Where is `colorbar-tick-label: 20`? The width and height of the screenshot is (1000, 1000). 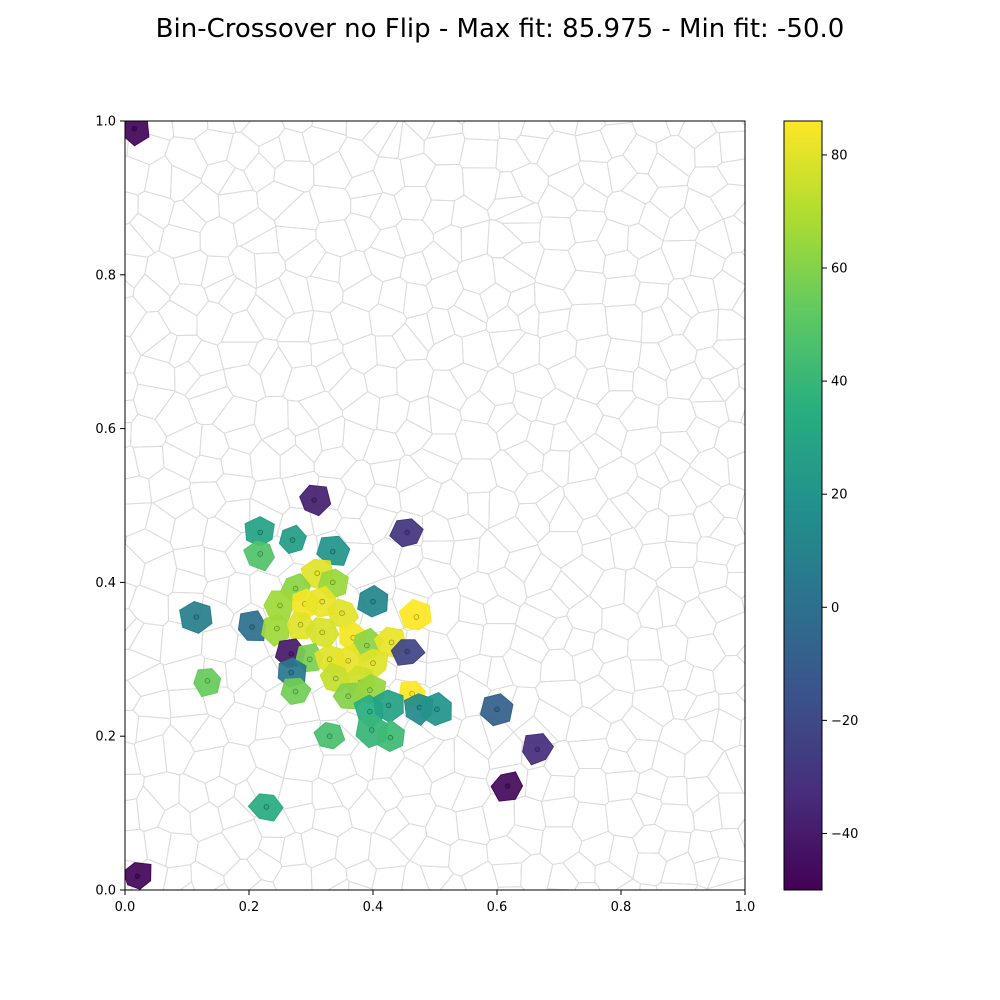
colorbar-tick-label: 20 is located at coordinates (839, 495).